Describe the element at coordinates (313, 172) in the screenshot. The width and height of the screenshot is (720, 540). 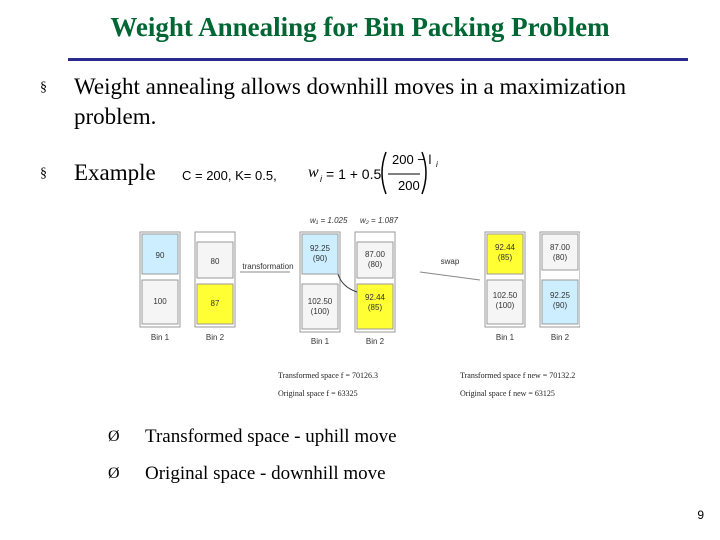
I see `formula-lhs: w` at that location.